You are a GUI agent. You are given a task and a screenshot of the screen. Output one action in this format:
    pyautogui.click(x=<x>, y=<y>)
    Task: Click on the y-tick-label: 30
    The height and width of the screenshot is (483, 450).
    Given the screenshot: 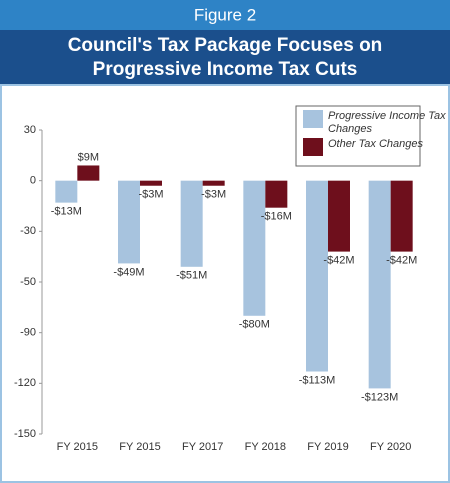 What is the action you would take?
    pyautogui.click(x=30, y=130)
    